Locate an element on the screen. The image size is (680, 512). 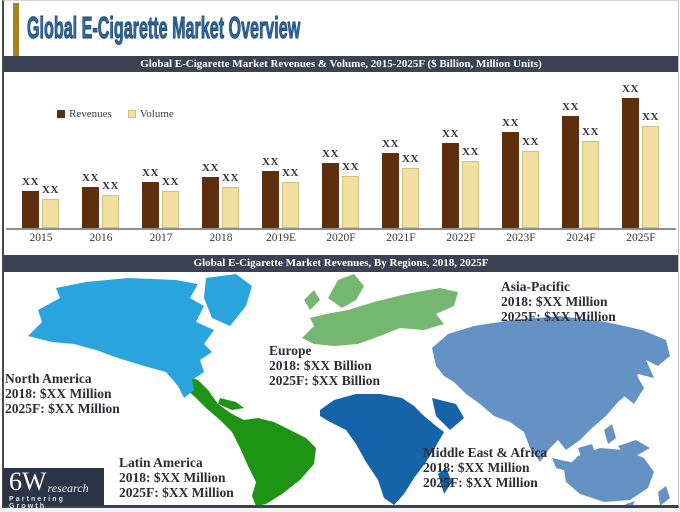
bar-revenues-2019E is located at coordinates (270, 199).